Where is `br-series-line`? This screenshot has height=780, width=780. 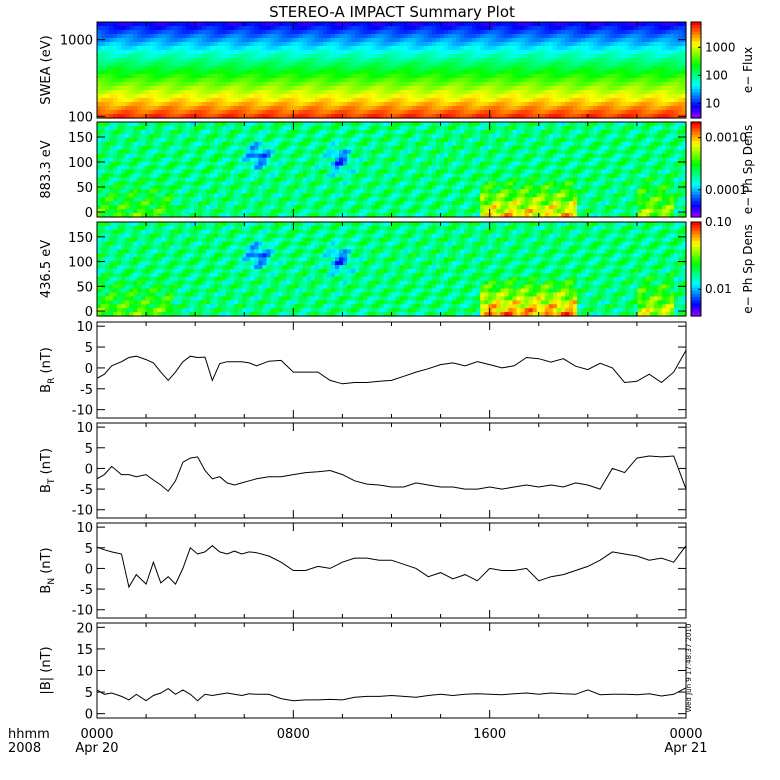 br-series-line is located at coordinates (391, 367).